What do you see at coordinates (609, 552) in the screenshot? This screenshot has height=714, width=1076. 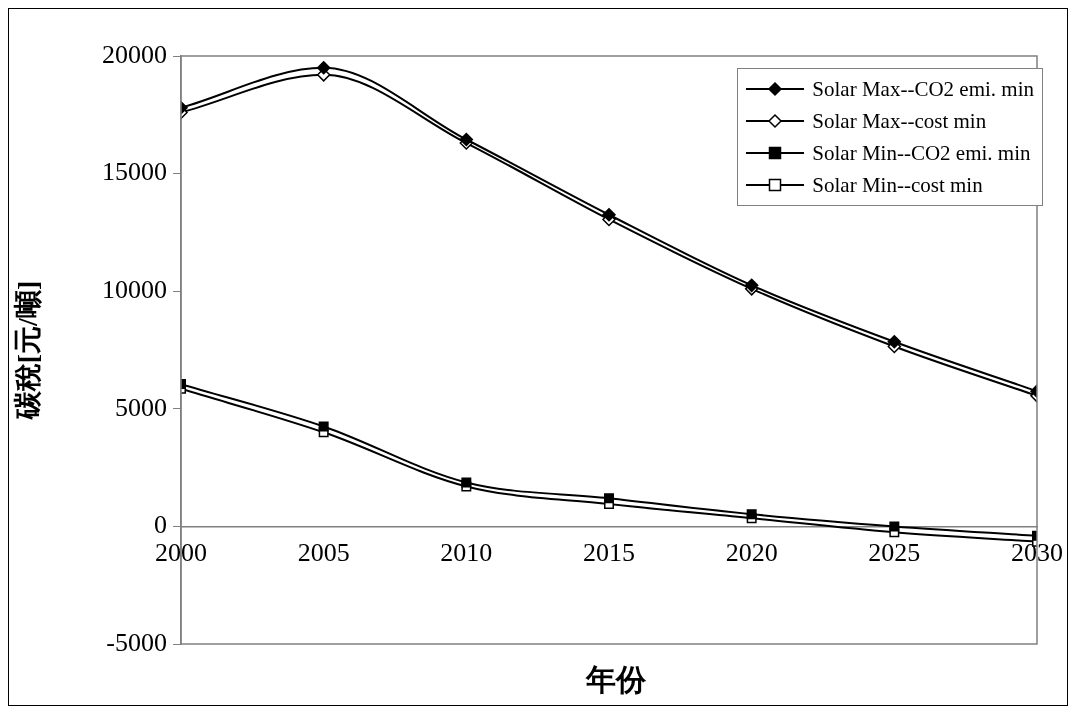 I see `x-tick-label: 2015` at bounding box center [609, 552].